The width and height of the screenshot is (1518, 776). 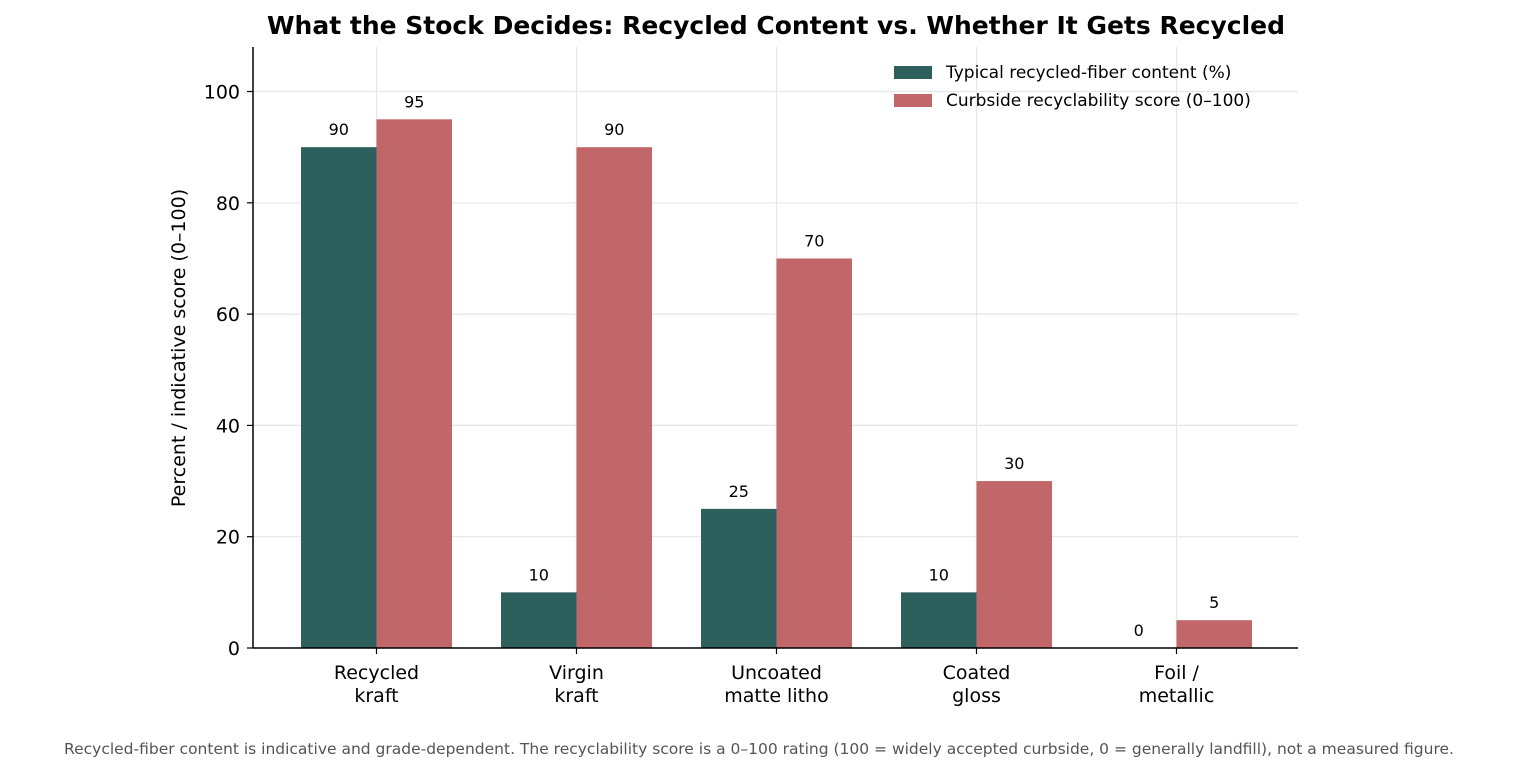 What do you see at coordinates (228, 538) in the screenshot?
I see `y-tick-label: 20` at bounding box center [228, 538].